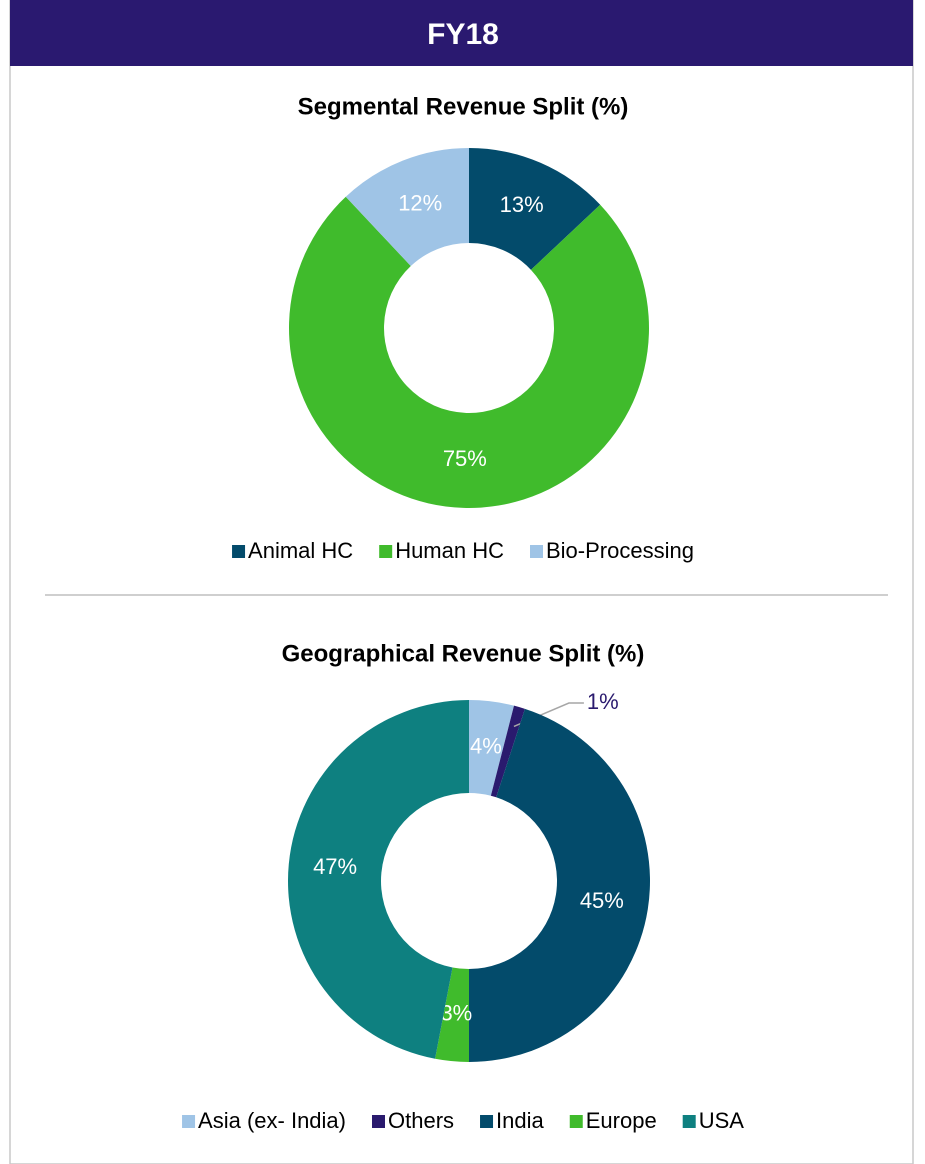 The height and width of the screenshot is (1164, 925). What do you see at coordinates (272, 1120) in the screenshot?
I see `legend-label: Asia (ex- India)` at bounding box center [272, 1120].